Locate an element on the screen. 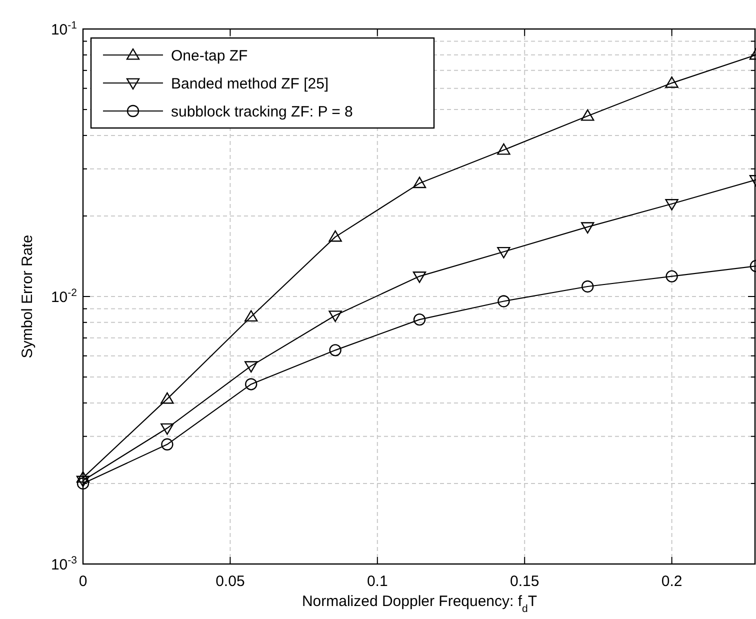  x-tick-label: 0 is located at coordinates (83, 581).